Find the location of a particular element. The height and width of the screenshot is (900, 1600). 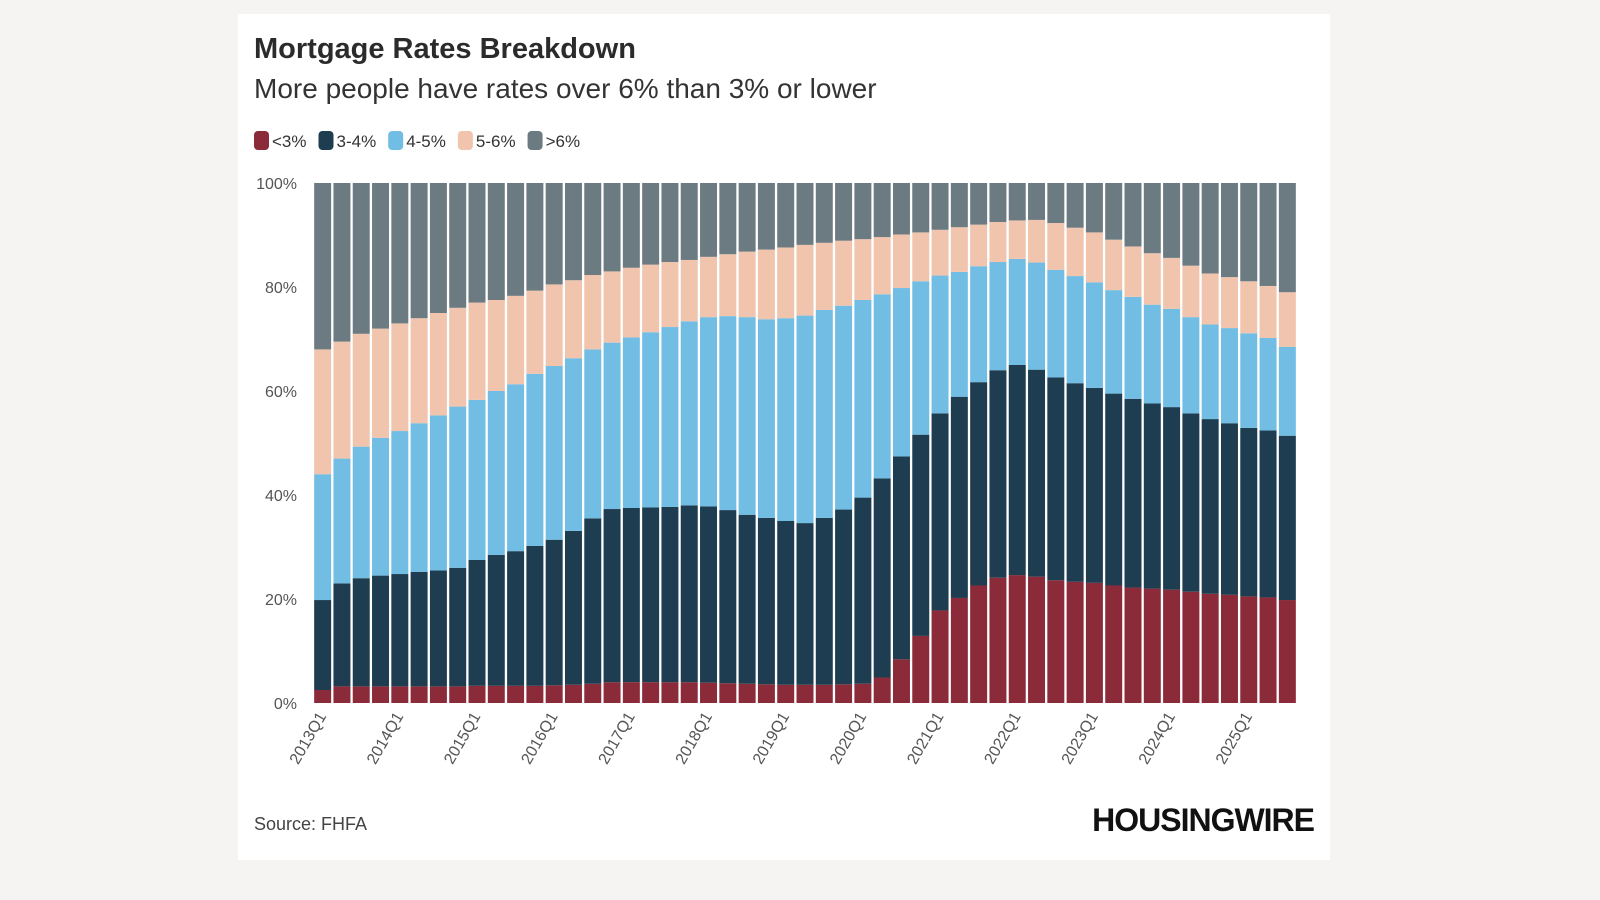

source: Source: FHFA is located at coordinates (310, 824).